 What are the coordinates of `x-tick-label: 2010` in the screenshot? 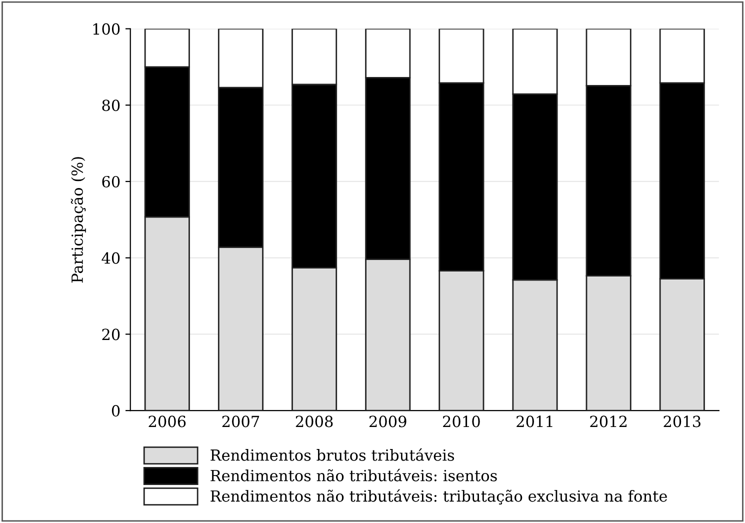 It's located at (461, 422).